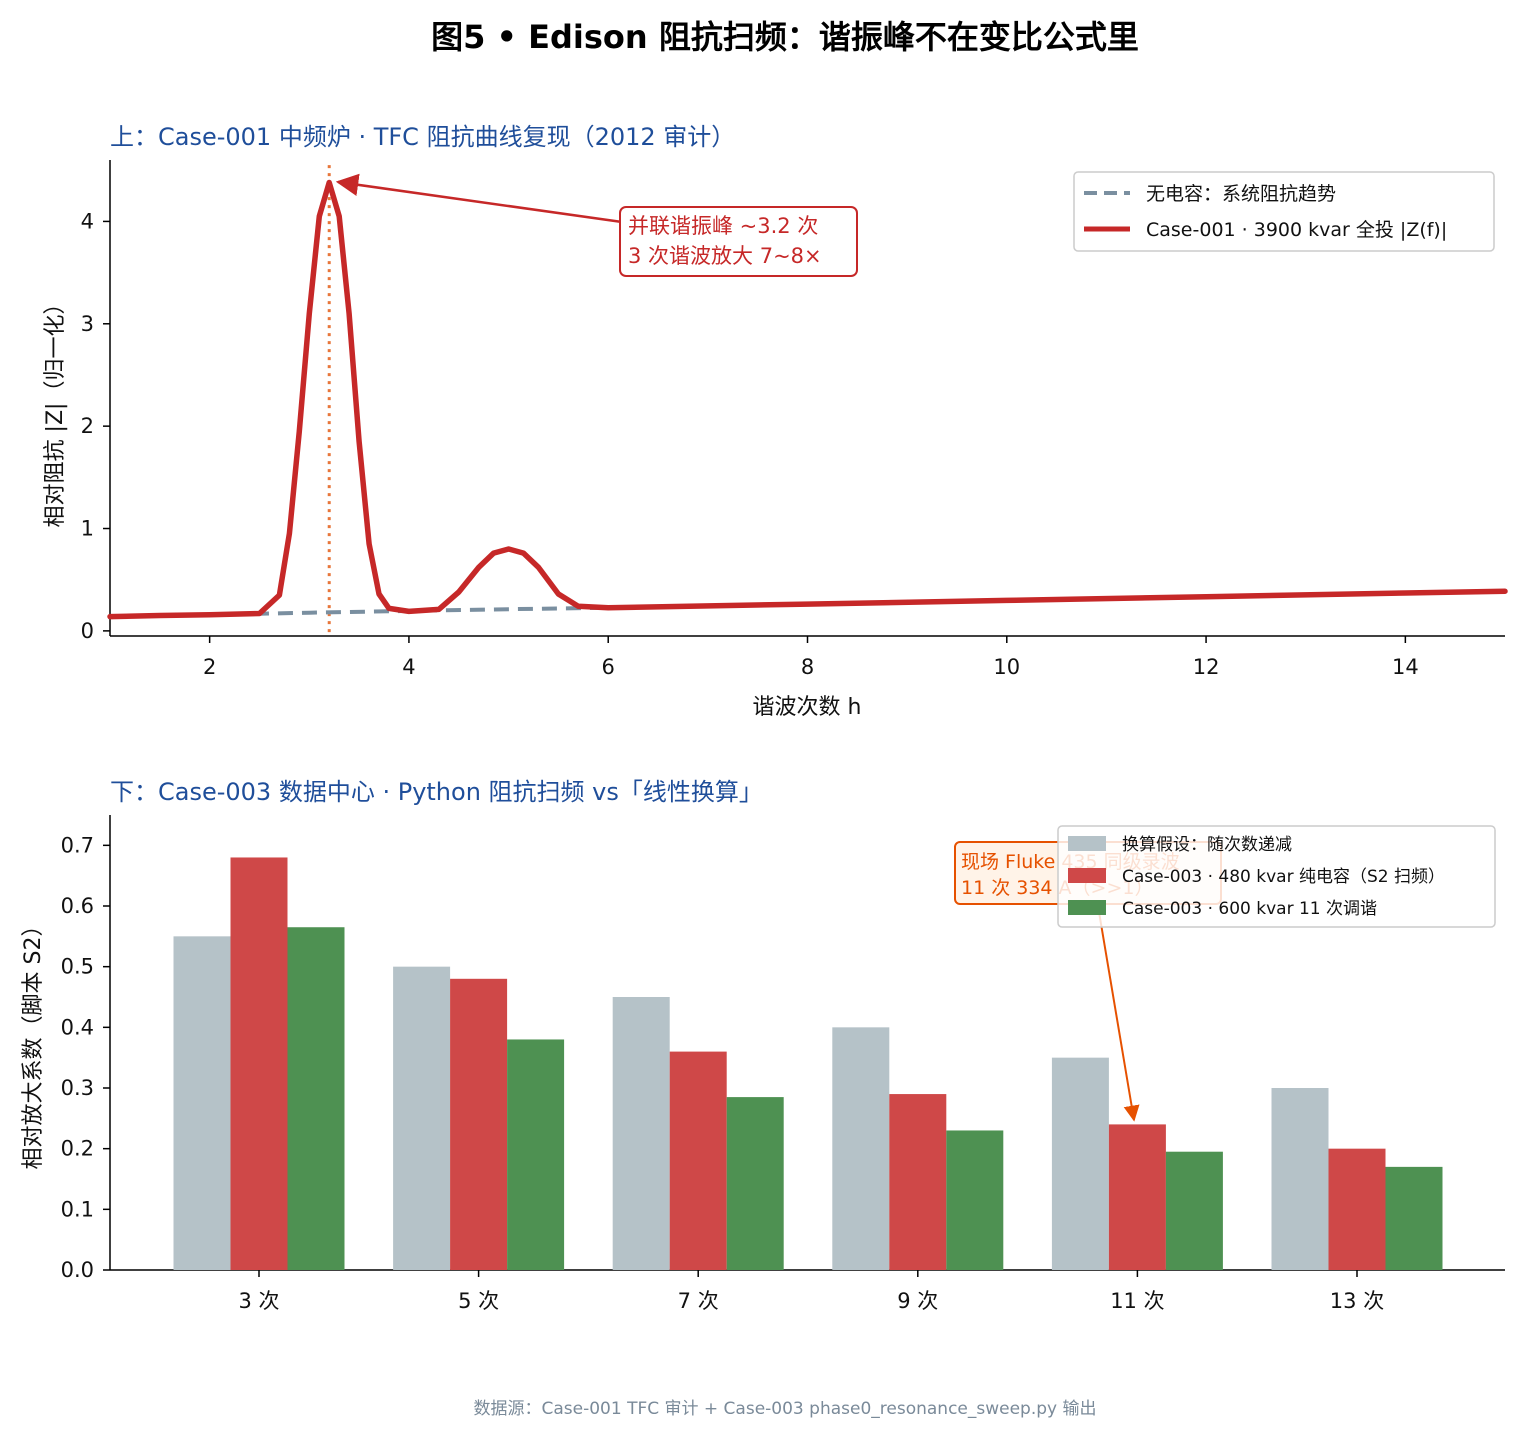 The height and width of the screenshot is (1437, 1522). Describe the element at coordinates (723, 226) in the screenshot. I see `resonance-annotation-line-1: 并联谐振峰 ~3.2 次` at that location.